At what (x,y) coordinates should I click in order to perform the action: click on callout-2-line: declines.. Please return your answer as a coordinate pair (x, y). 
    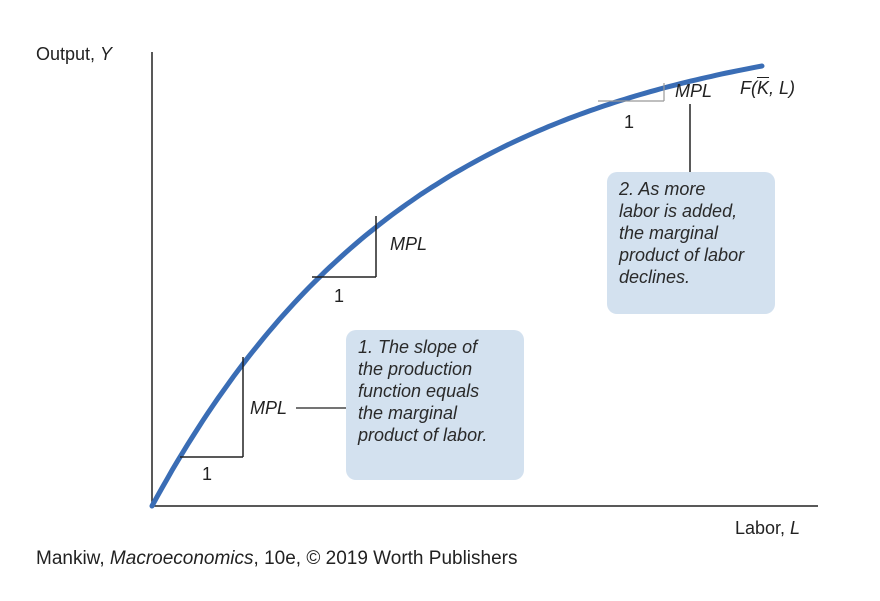
    Looking at the image, I should click on (655, 277).